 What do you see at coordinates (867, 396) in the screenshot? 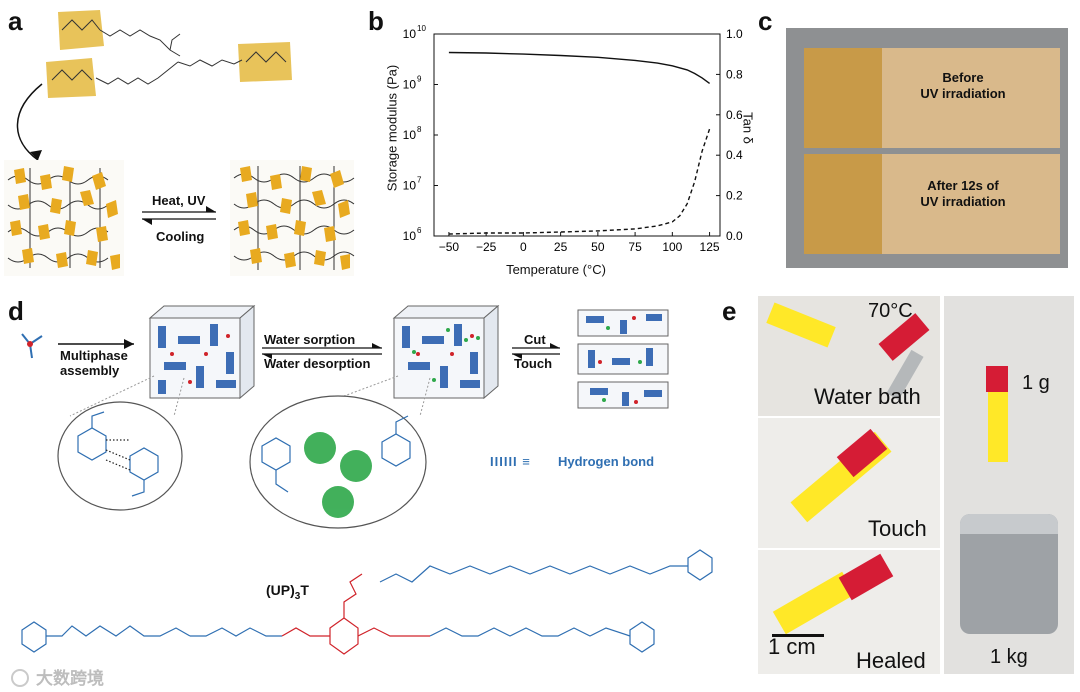
I see `water-bath-label: Water bath` at bounding box center [867, 396].